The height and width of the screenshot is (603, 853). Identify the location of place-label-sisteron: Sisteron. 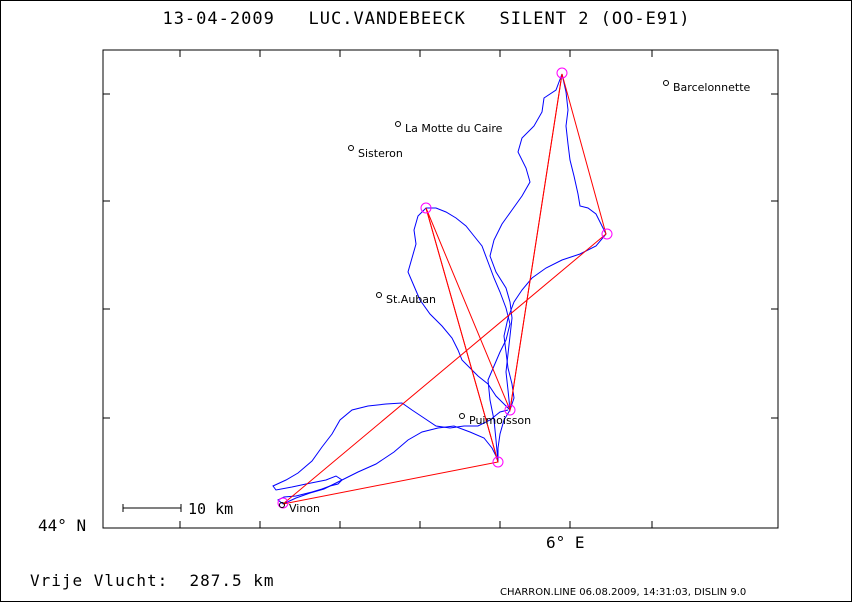
(380, 153).